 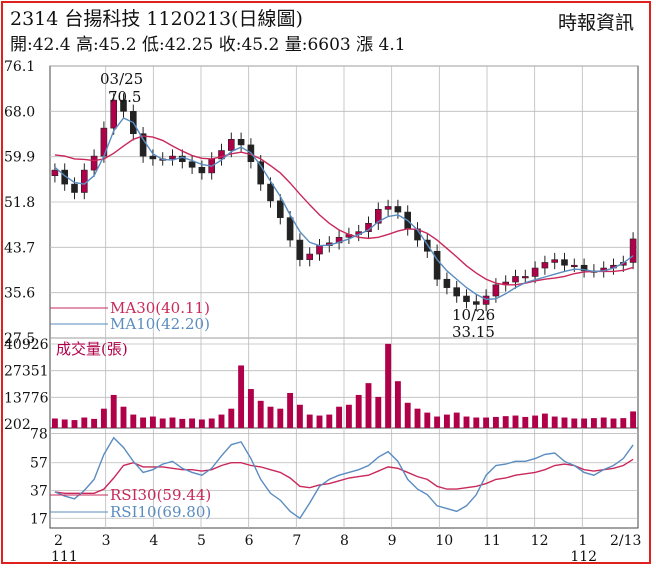 I want to click on month-label: 2, so click(x=58, y=541).